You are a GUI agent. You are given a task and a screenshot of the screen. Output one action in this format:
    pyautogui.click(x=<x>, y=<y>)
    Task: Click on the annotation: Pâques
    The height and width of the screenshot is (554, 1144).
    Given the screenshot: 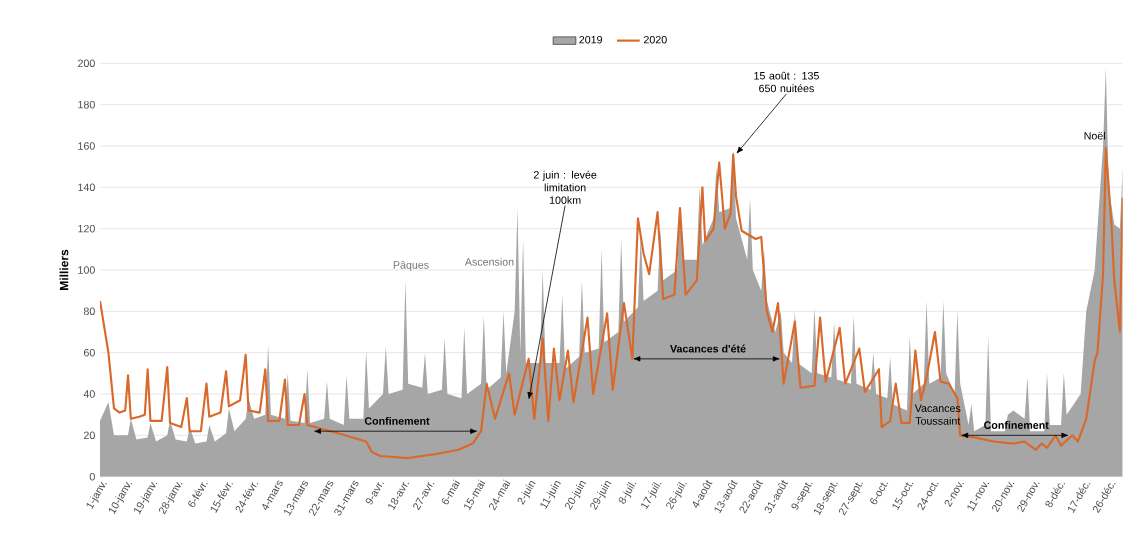 What is the action you would take?
    pyautogui.click(x=411, y=265)
    